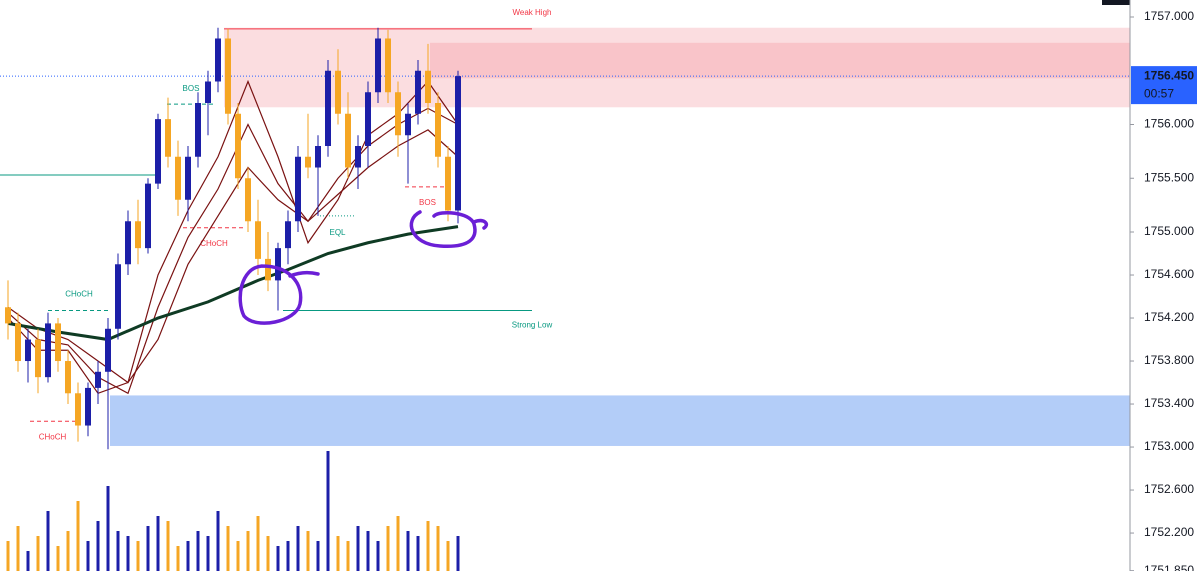 The image size is (1197, 571). Describe the element at coordinates (279, 294) in the screenshot. I see `circle-annotation` at that location.